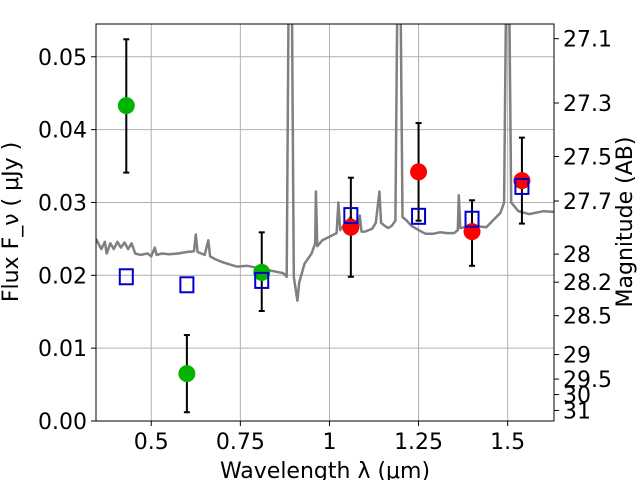  I want to click on y2-tick-label: 28.5, so click(587, 317).